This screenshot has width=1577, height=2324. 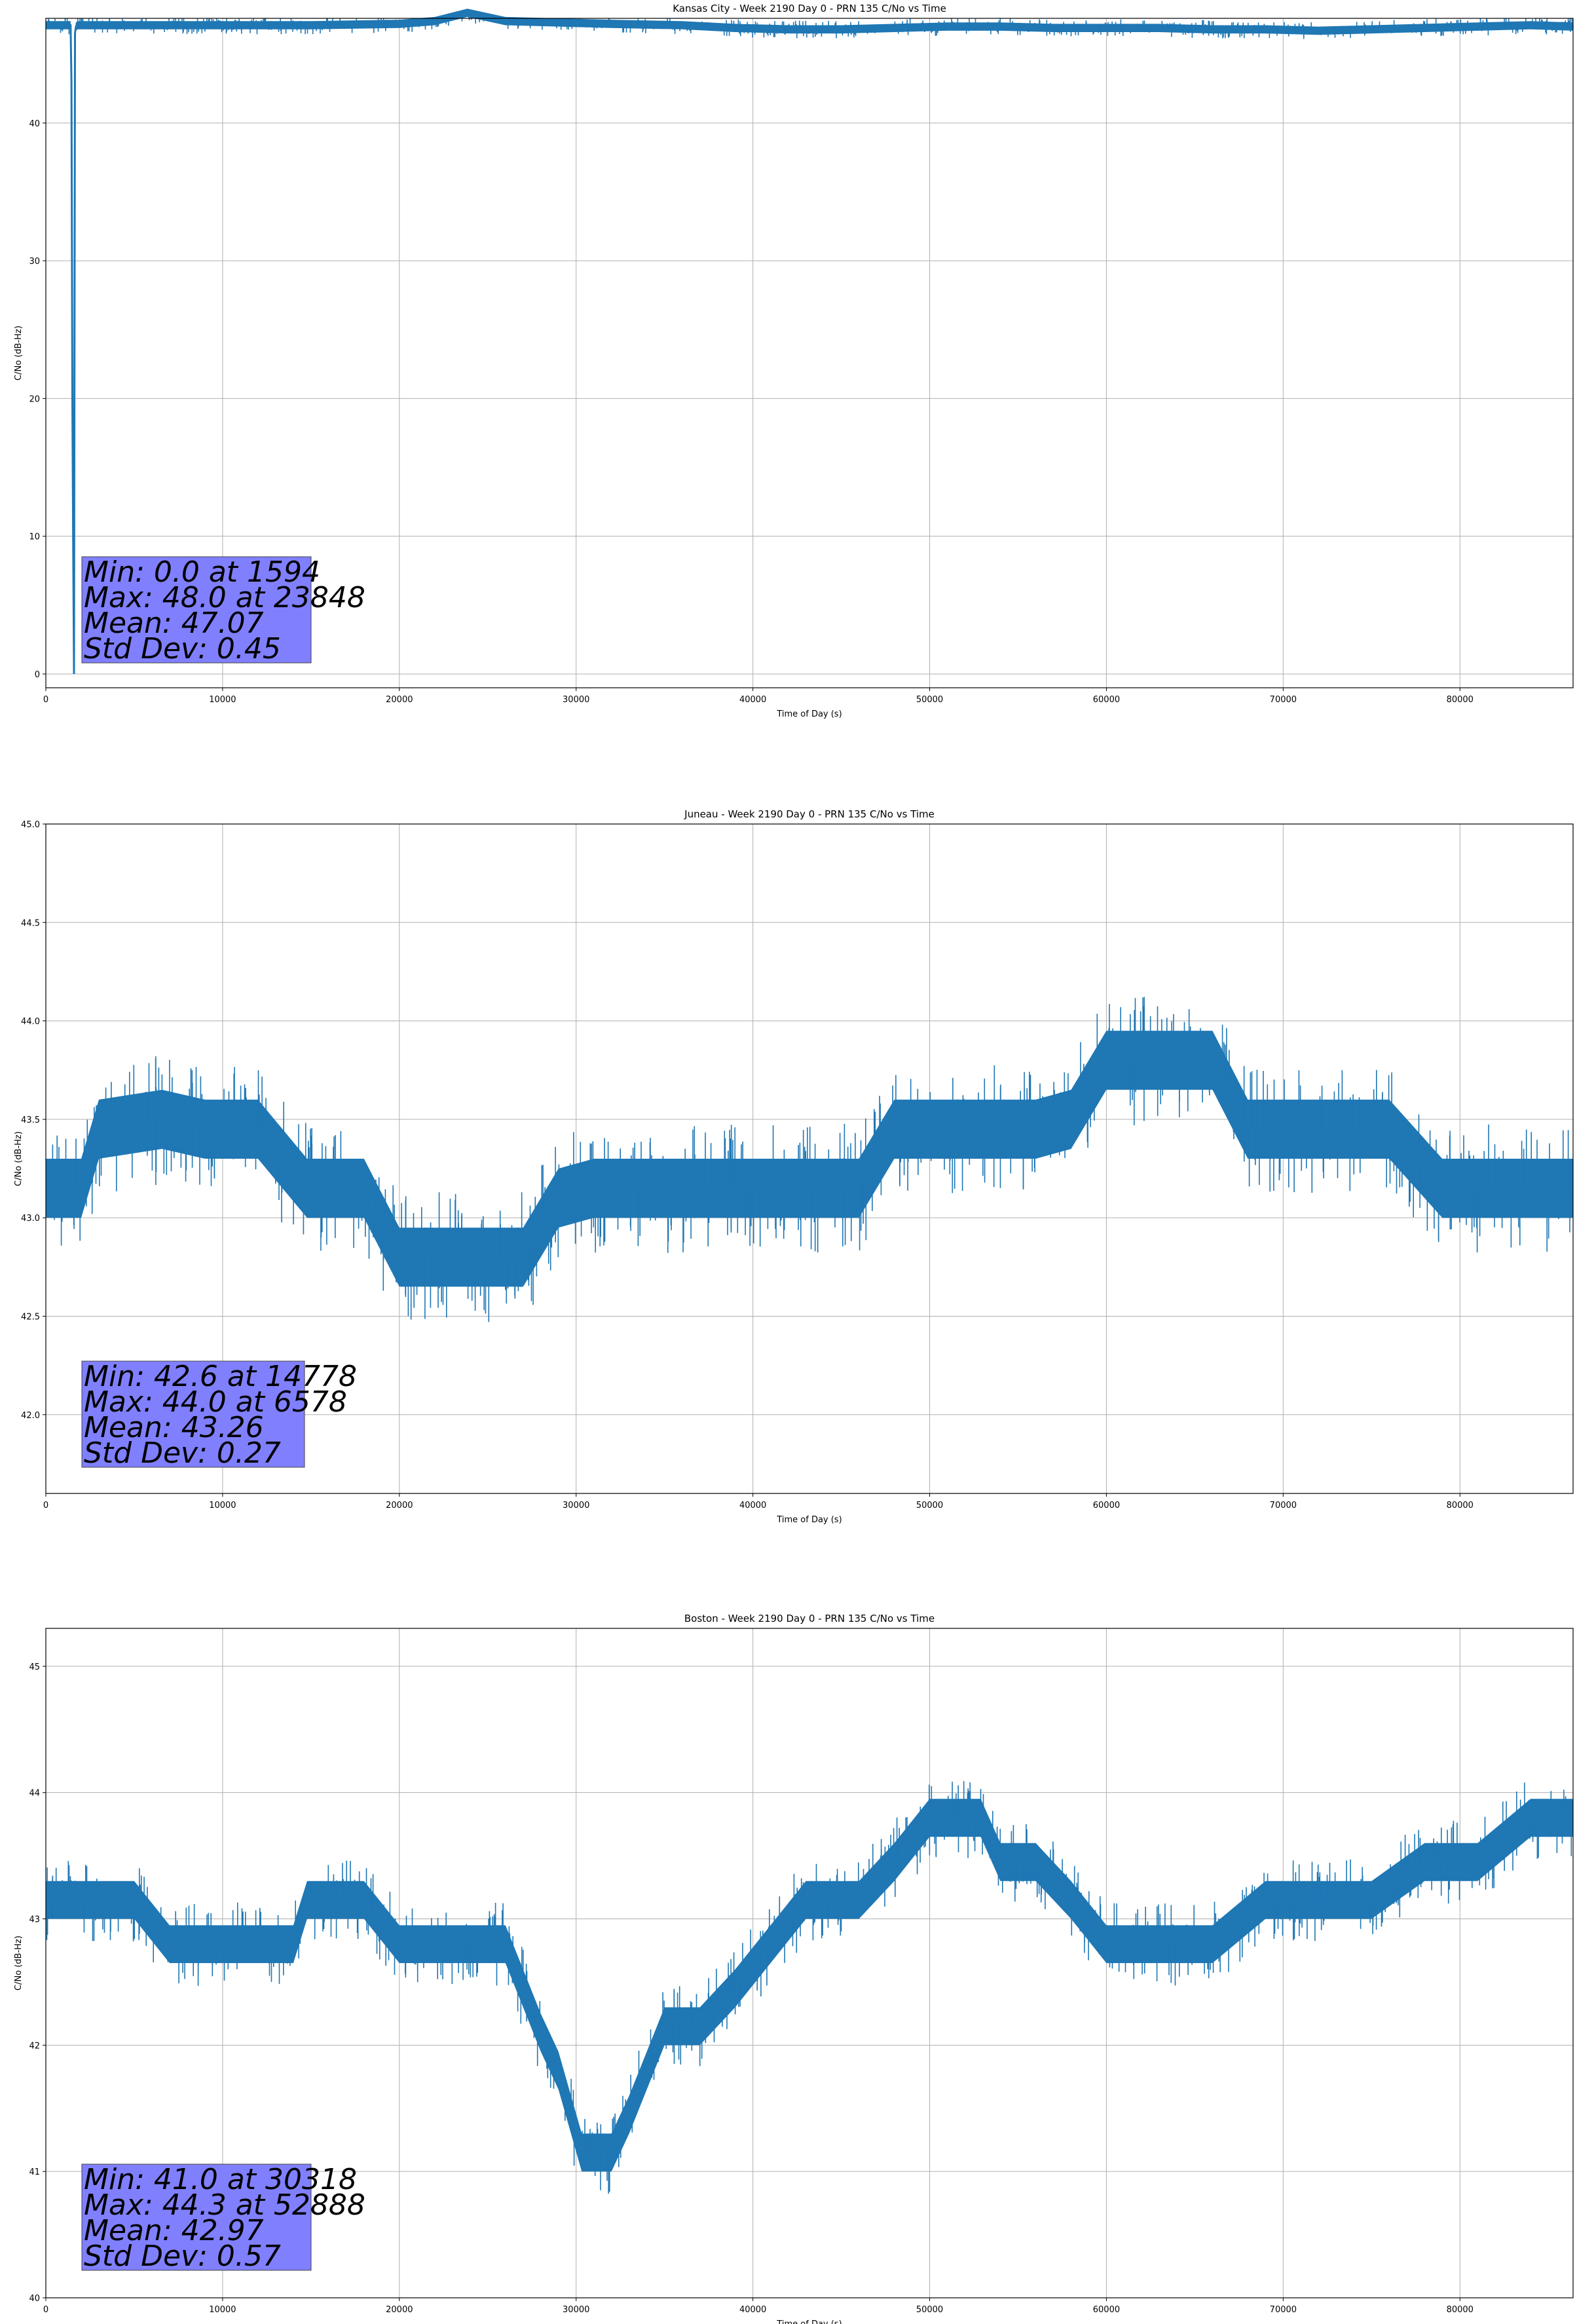 I want to click on y-tick-label: 43.5, so click(x=30, y=1120).